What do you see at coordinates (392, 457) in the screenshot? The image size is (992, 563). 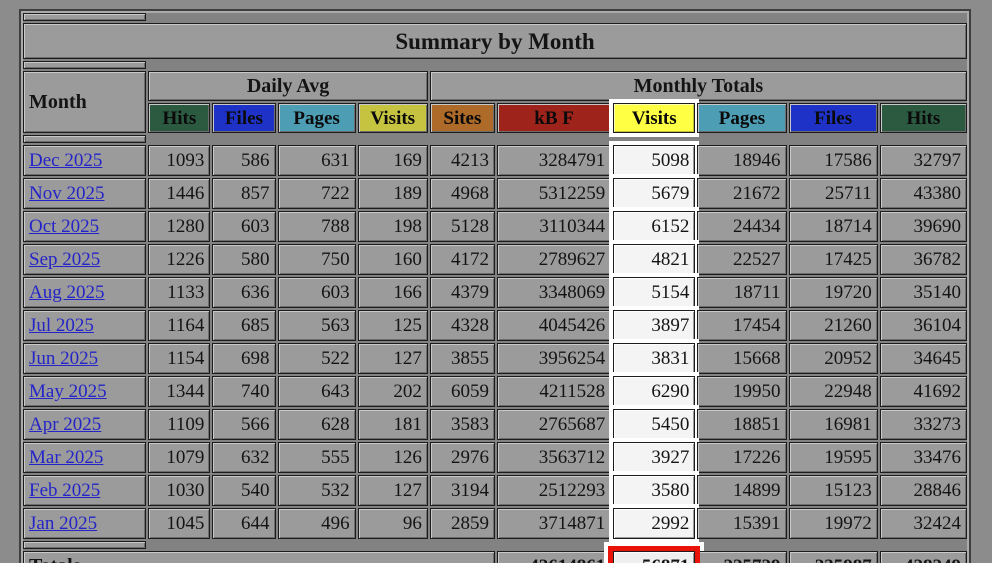 I see `value-cell: 126` at bounding box center [392, 457].